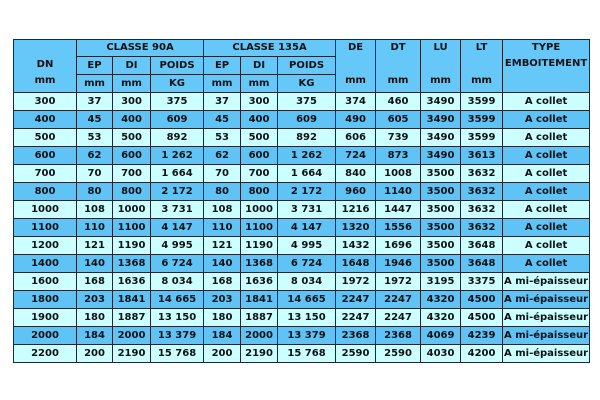 The height and width of the screenshot is (400, 600). What do you see at coordinates (398, 66) in the screenshot?
I see `header-dt: DT mm` at bounding box center [398, 66].